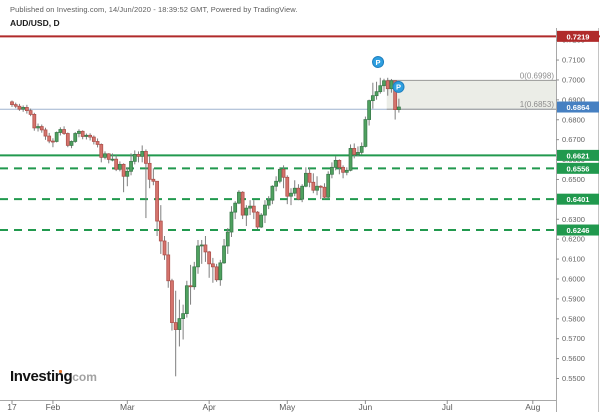  I want to click on time-axis-label: Apr, so click(209, 407).